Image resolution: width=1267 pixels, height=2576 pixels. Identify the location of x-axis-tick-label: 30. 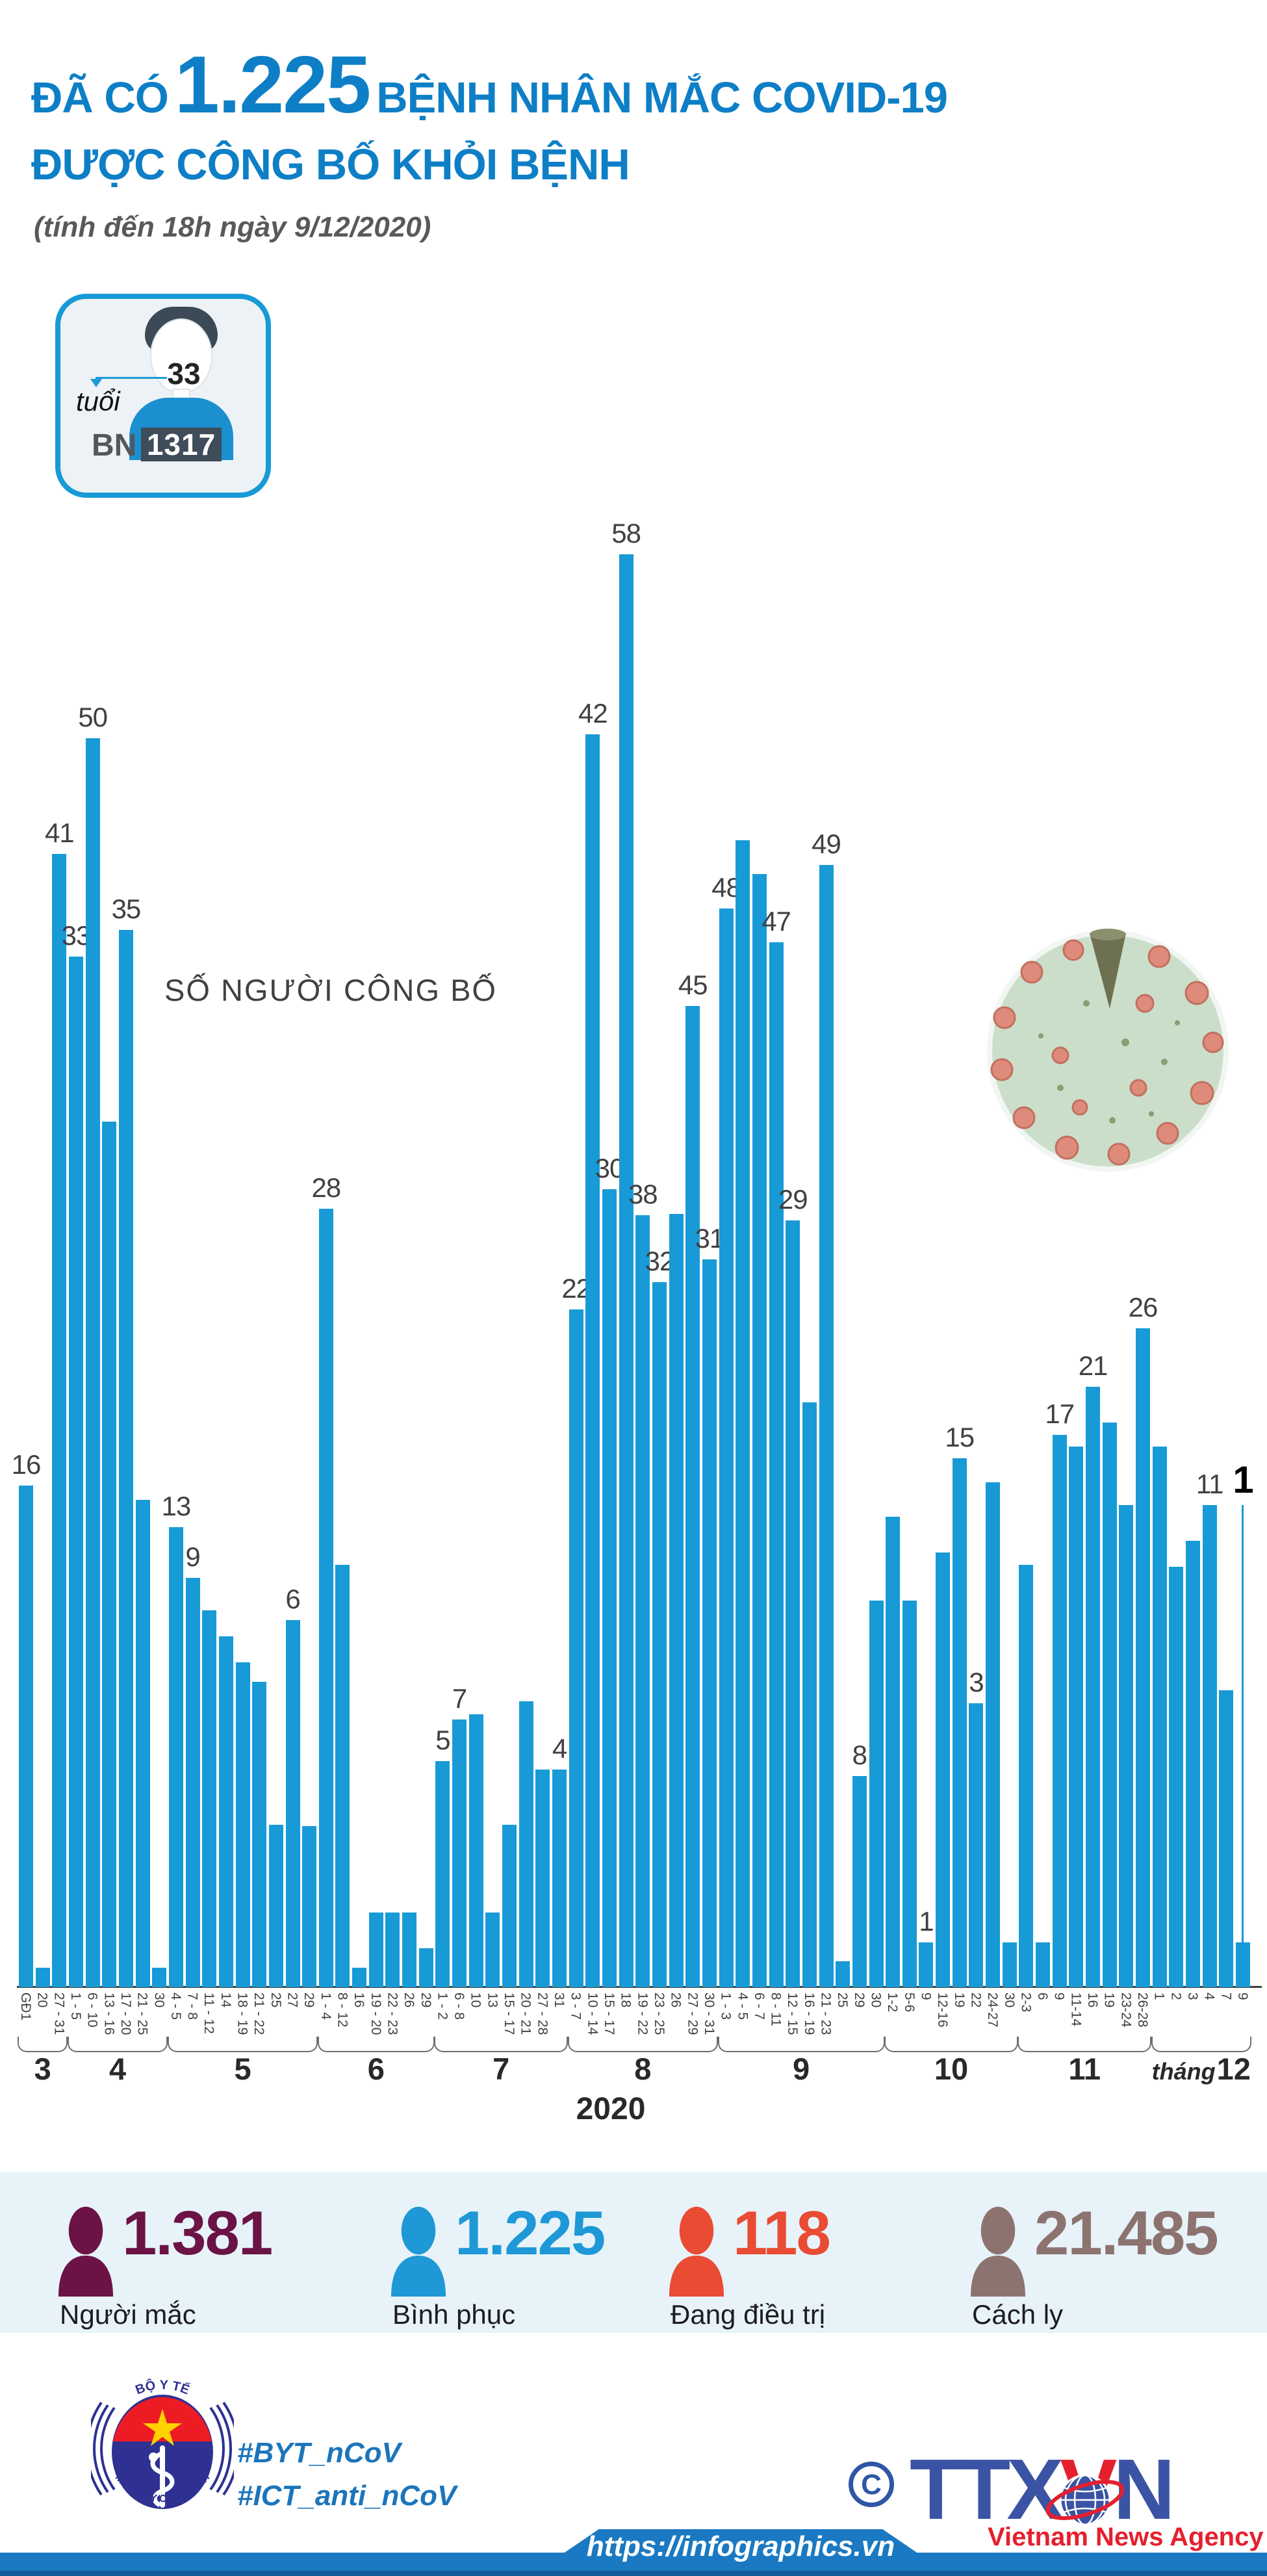
(1009, 2000).